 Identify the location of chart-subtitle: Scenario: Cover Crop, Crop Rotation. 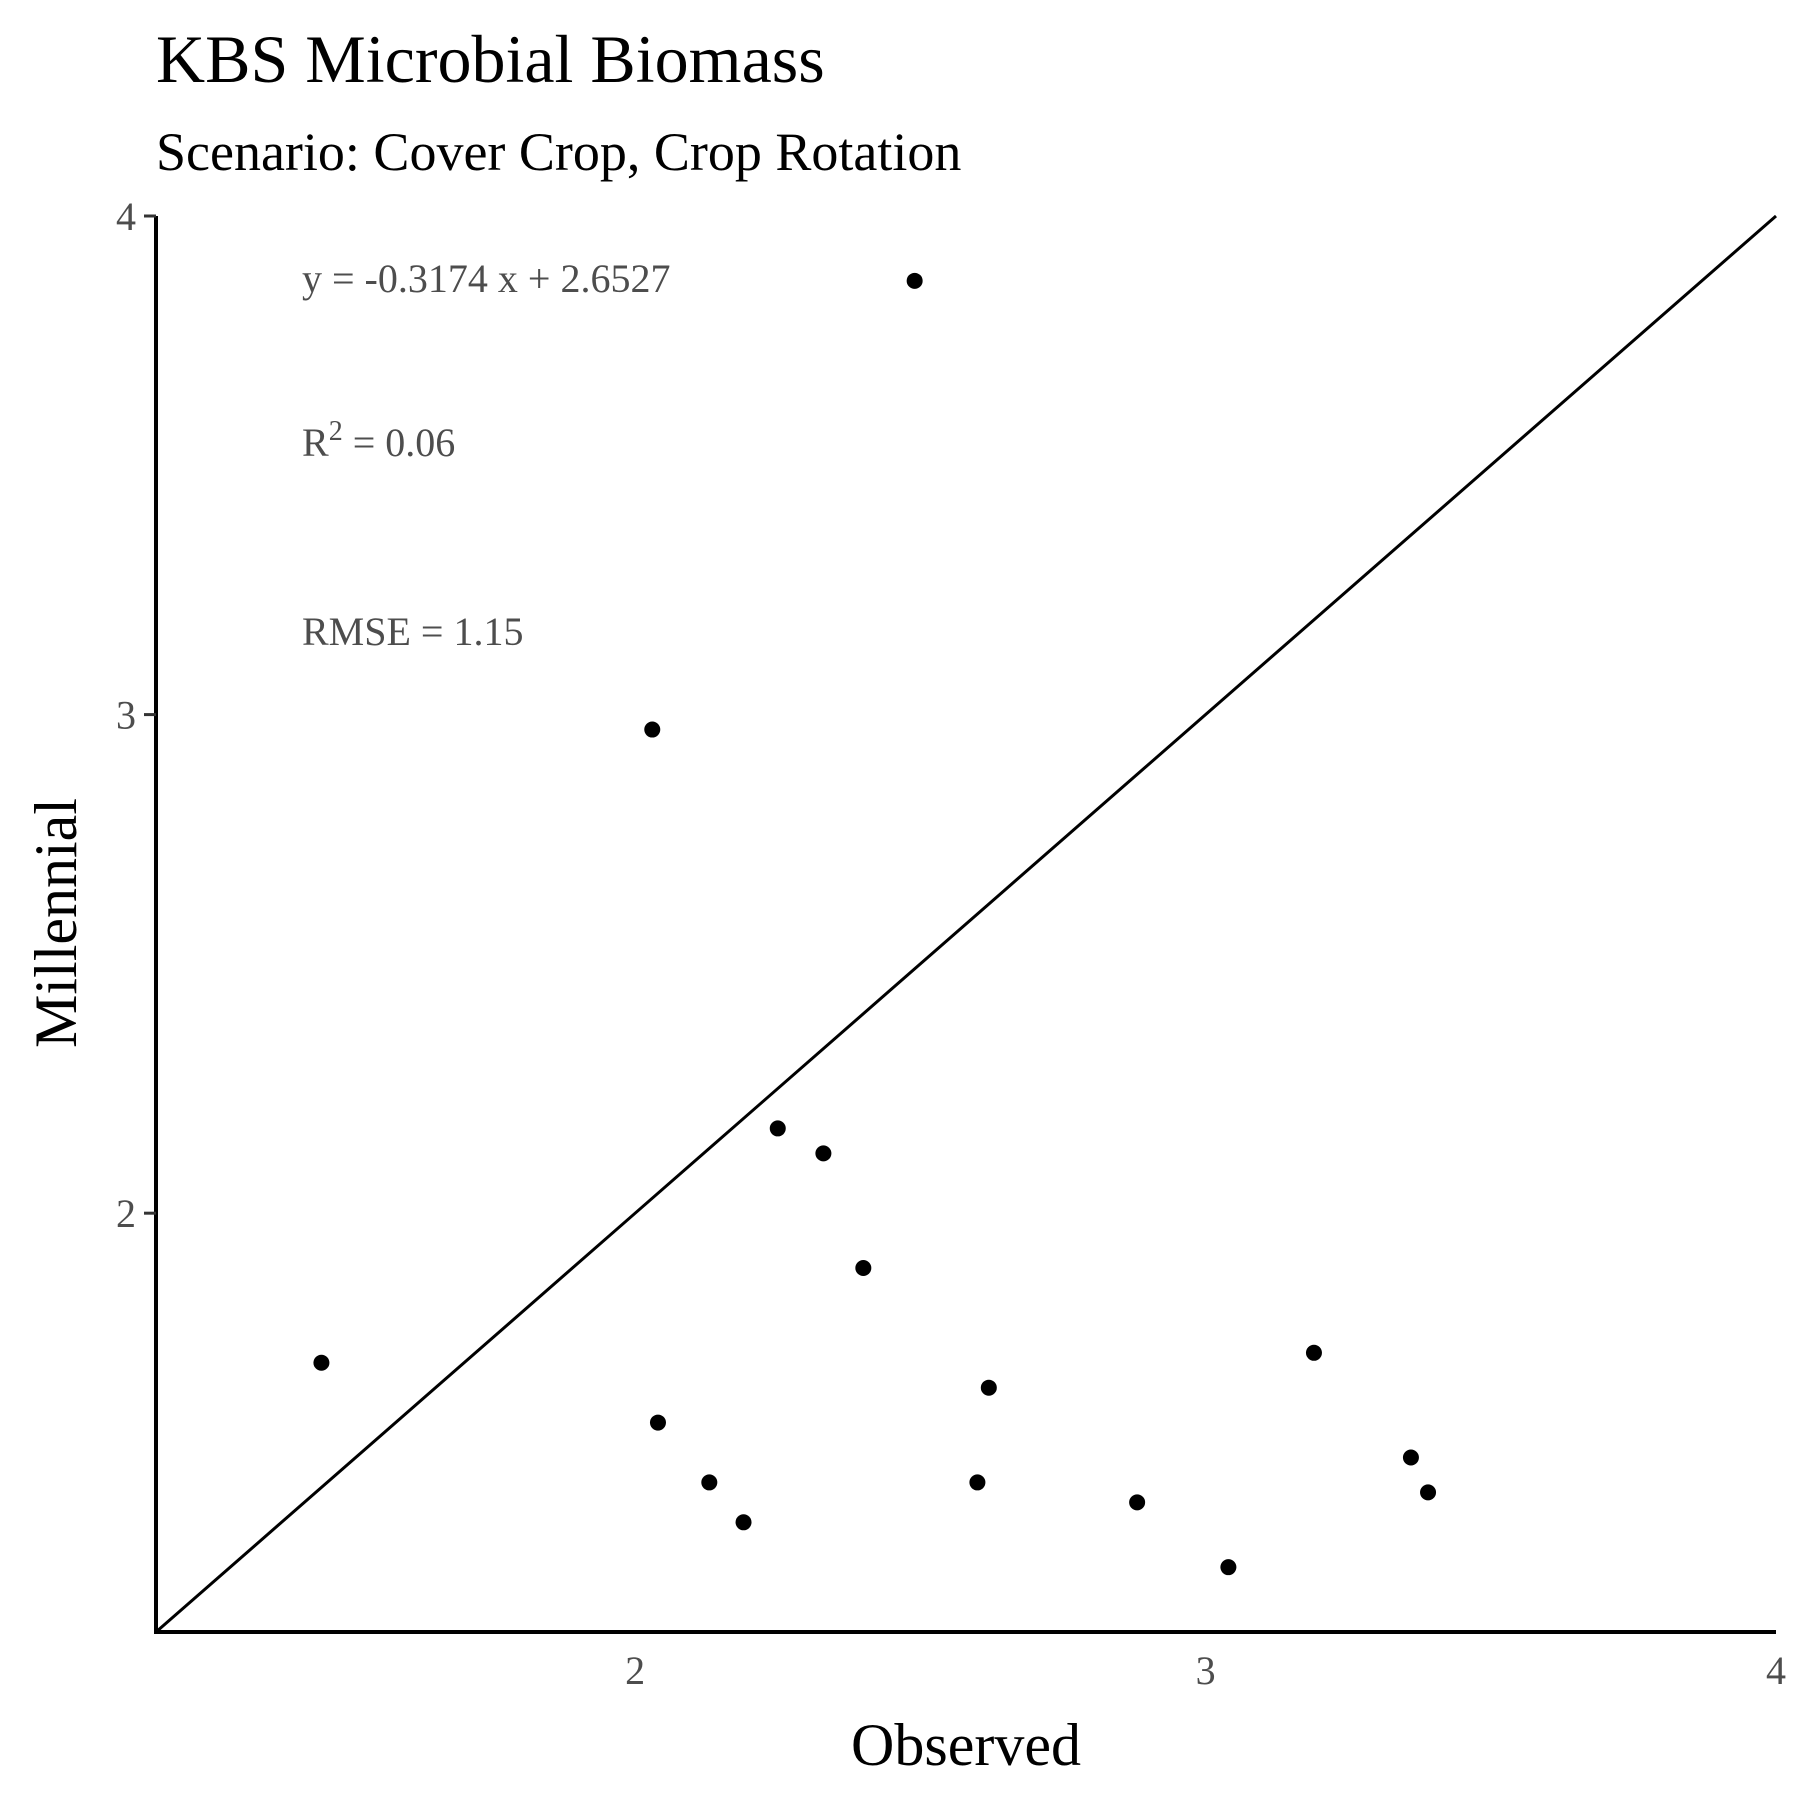
(558, 152).